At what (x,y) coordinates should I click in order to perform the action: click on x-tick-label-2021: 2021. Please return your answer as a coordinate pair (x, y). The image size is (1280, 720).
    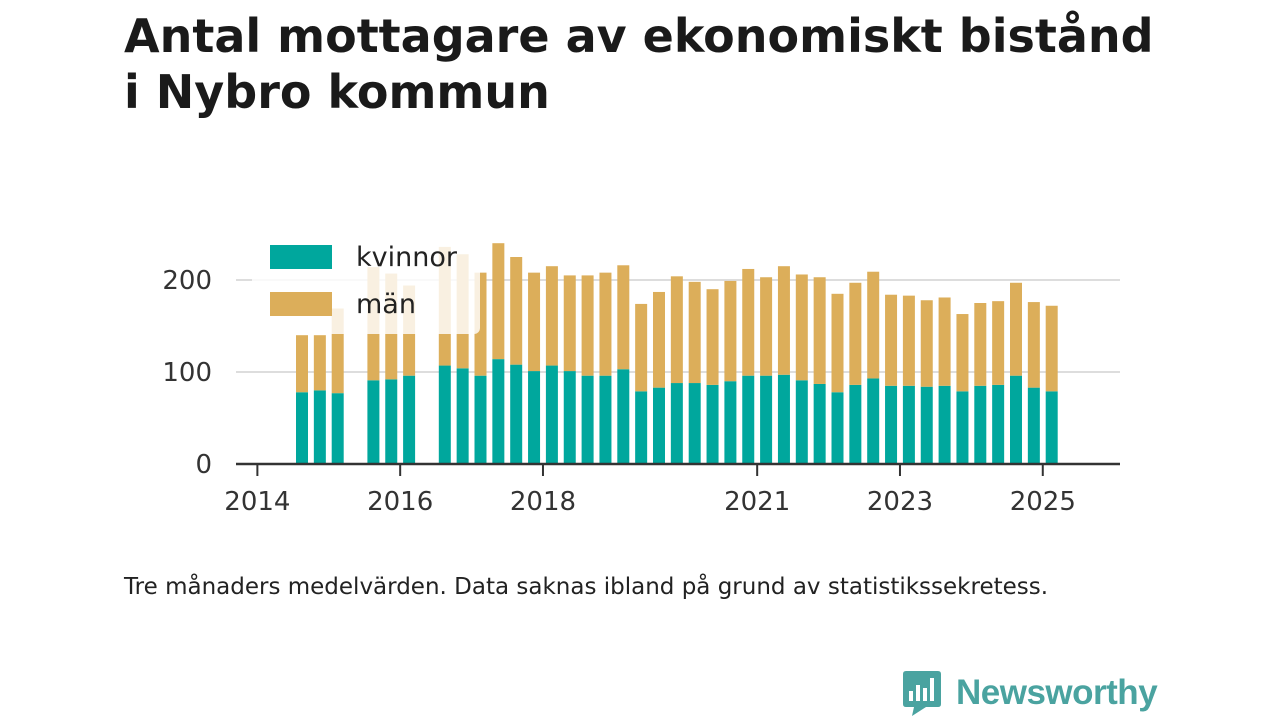
    Looking at the image, I should click on (757, 502).